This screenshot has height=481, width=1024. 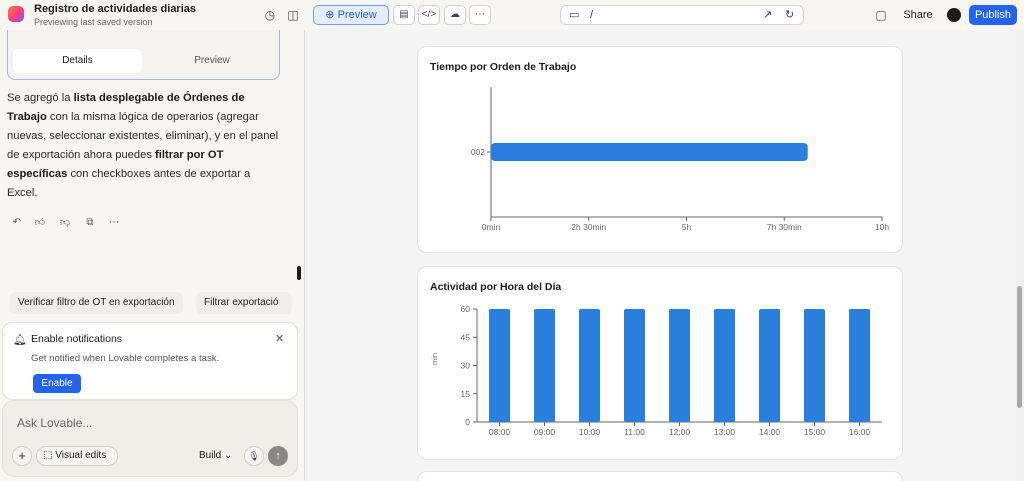 What do you see at coordinates (57, 383) in the screenshot?
I see `enable-notifications-button: Enable` at bounding box center [57, 383].